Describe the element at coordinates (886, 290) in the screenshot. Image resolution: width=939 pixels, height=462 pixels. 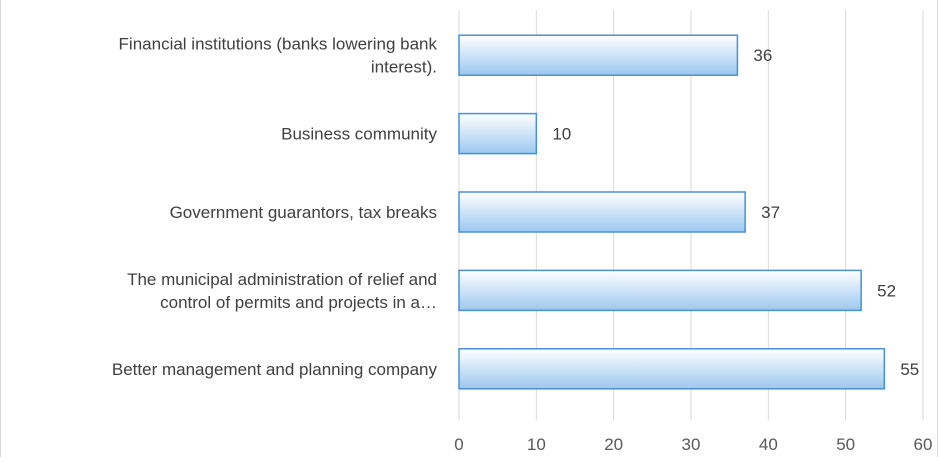
I see `data-label: 52` at that location.